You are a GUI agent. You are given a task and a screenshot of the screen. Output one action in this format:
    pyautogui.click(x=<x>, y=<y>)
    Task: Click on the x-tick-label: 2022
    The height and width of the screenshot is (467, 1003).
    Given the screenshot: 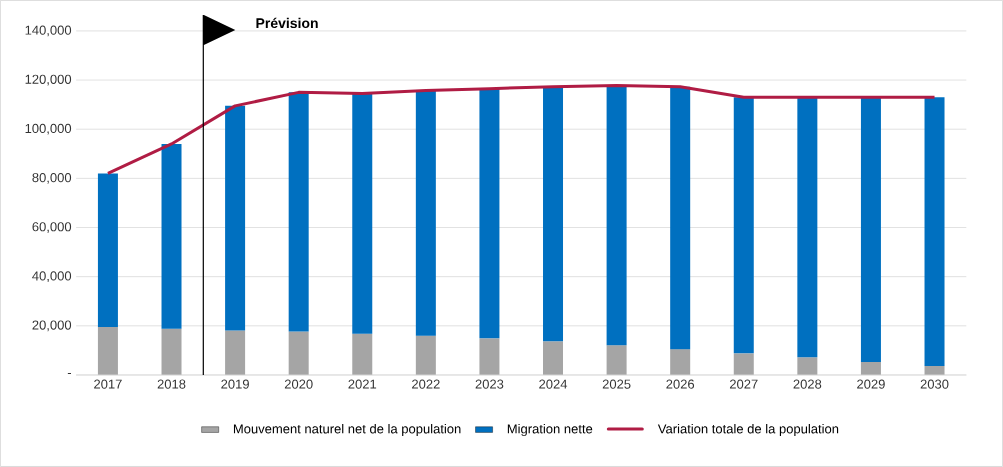 What is the action you would take?
    pyautogui.click(x=426, y=384)
    